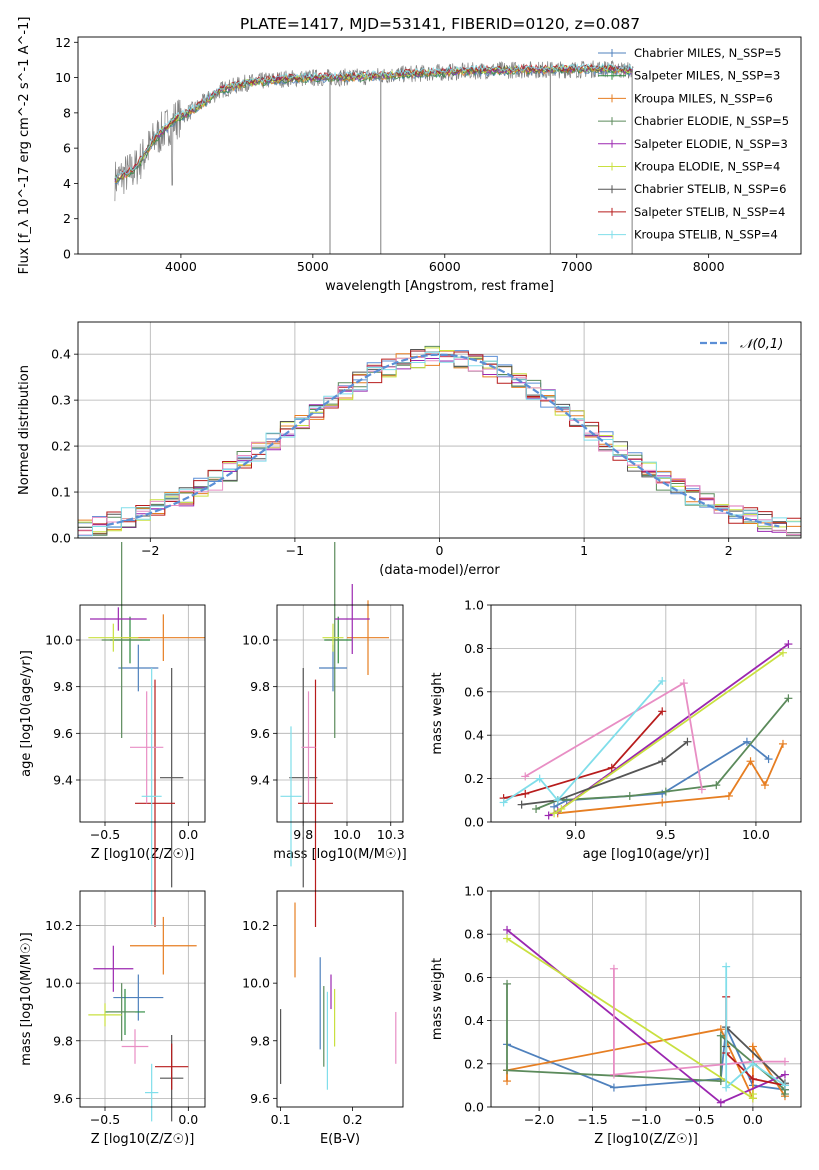 Image resolution: width=819 pixels, height=1170 pixels. I want to click on x-tick-label: 1, so click(584, 550).